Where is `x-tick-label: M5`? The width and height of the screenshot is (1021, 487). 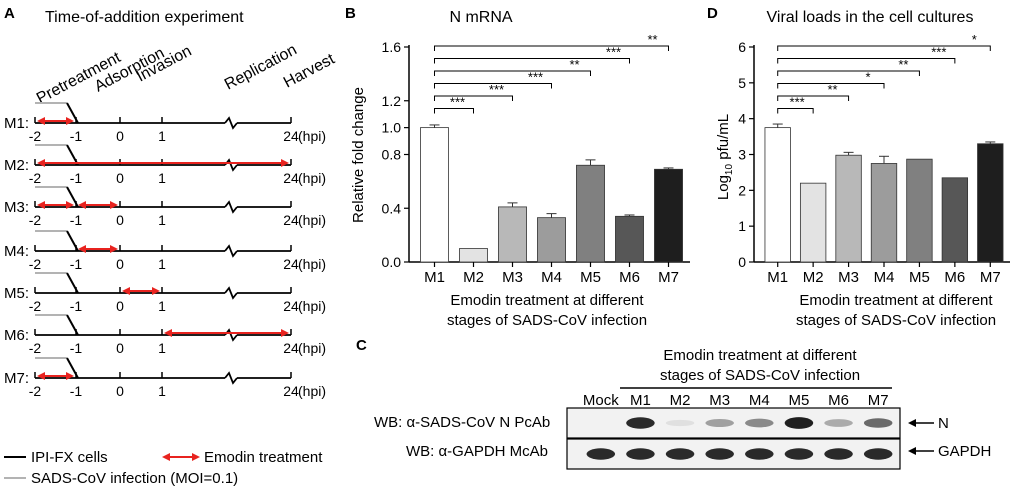
x-tick-label: M5 is located at coordinates (590, 277).